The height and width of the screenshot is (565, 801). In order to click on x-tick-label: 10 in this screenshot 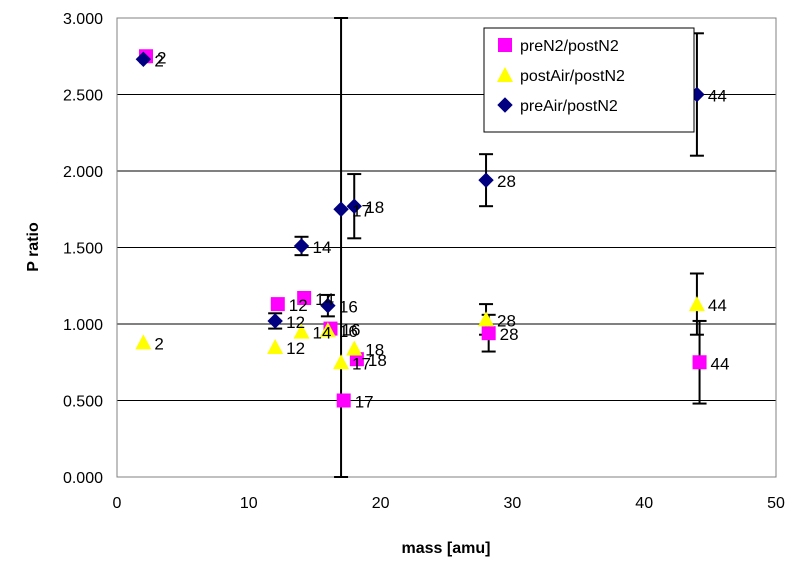, I will do `click(249, 503)`.